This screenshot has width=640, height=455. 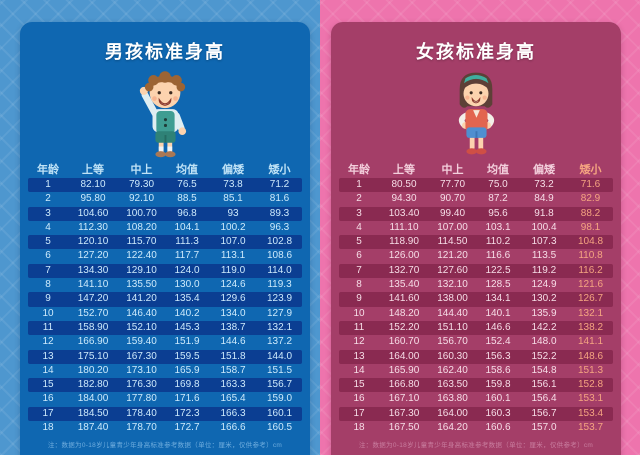 I want to click on height-cell: 154.8, so click(x=544, y=370).